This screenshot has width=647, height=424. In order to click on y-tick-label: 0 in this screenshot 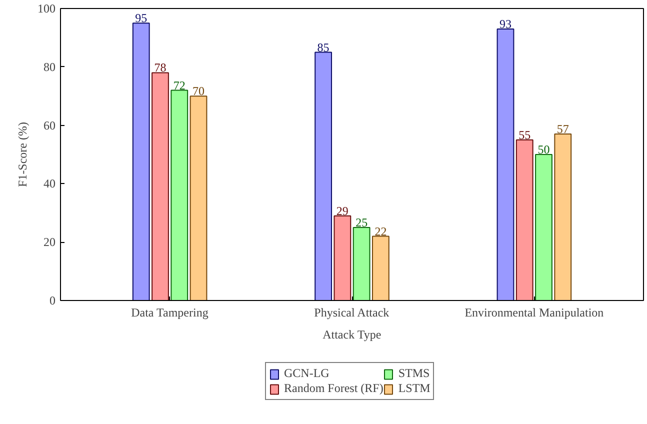, I will do `click(53, 301)`.